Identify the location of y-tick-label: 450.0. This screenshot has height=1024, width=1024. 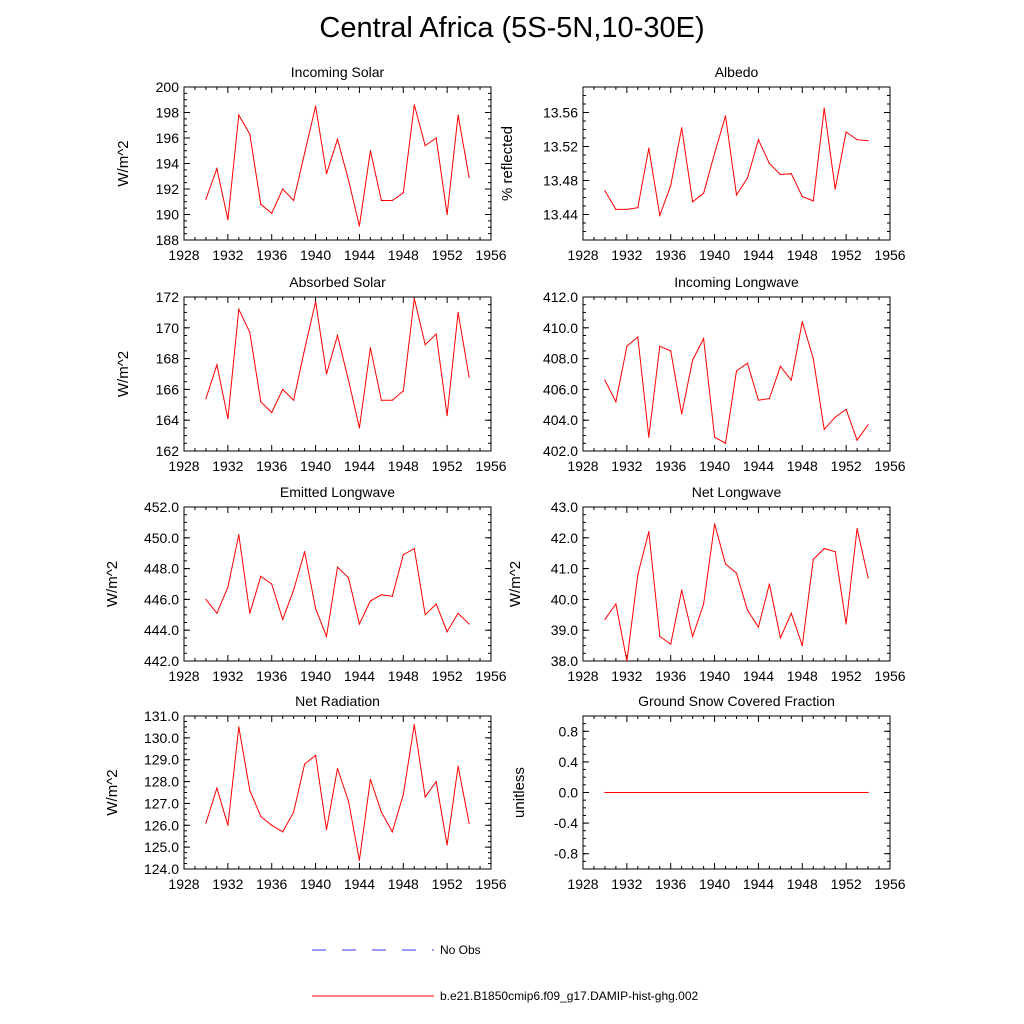
(161, 538).